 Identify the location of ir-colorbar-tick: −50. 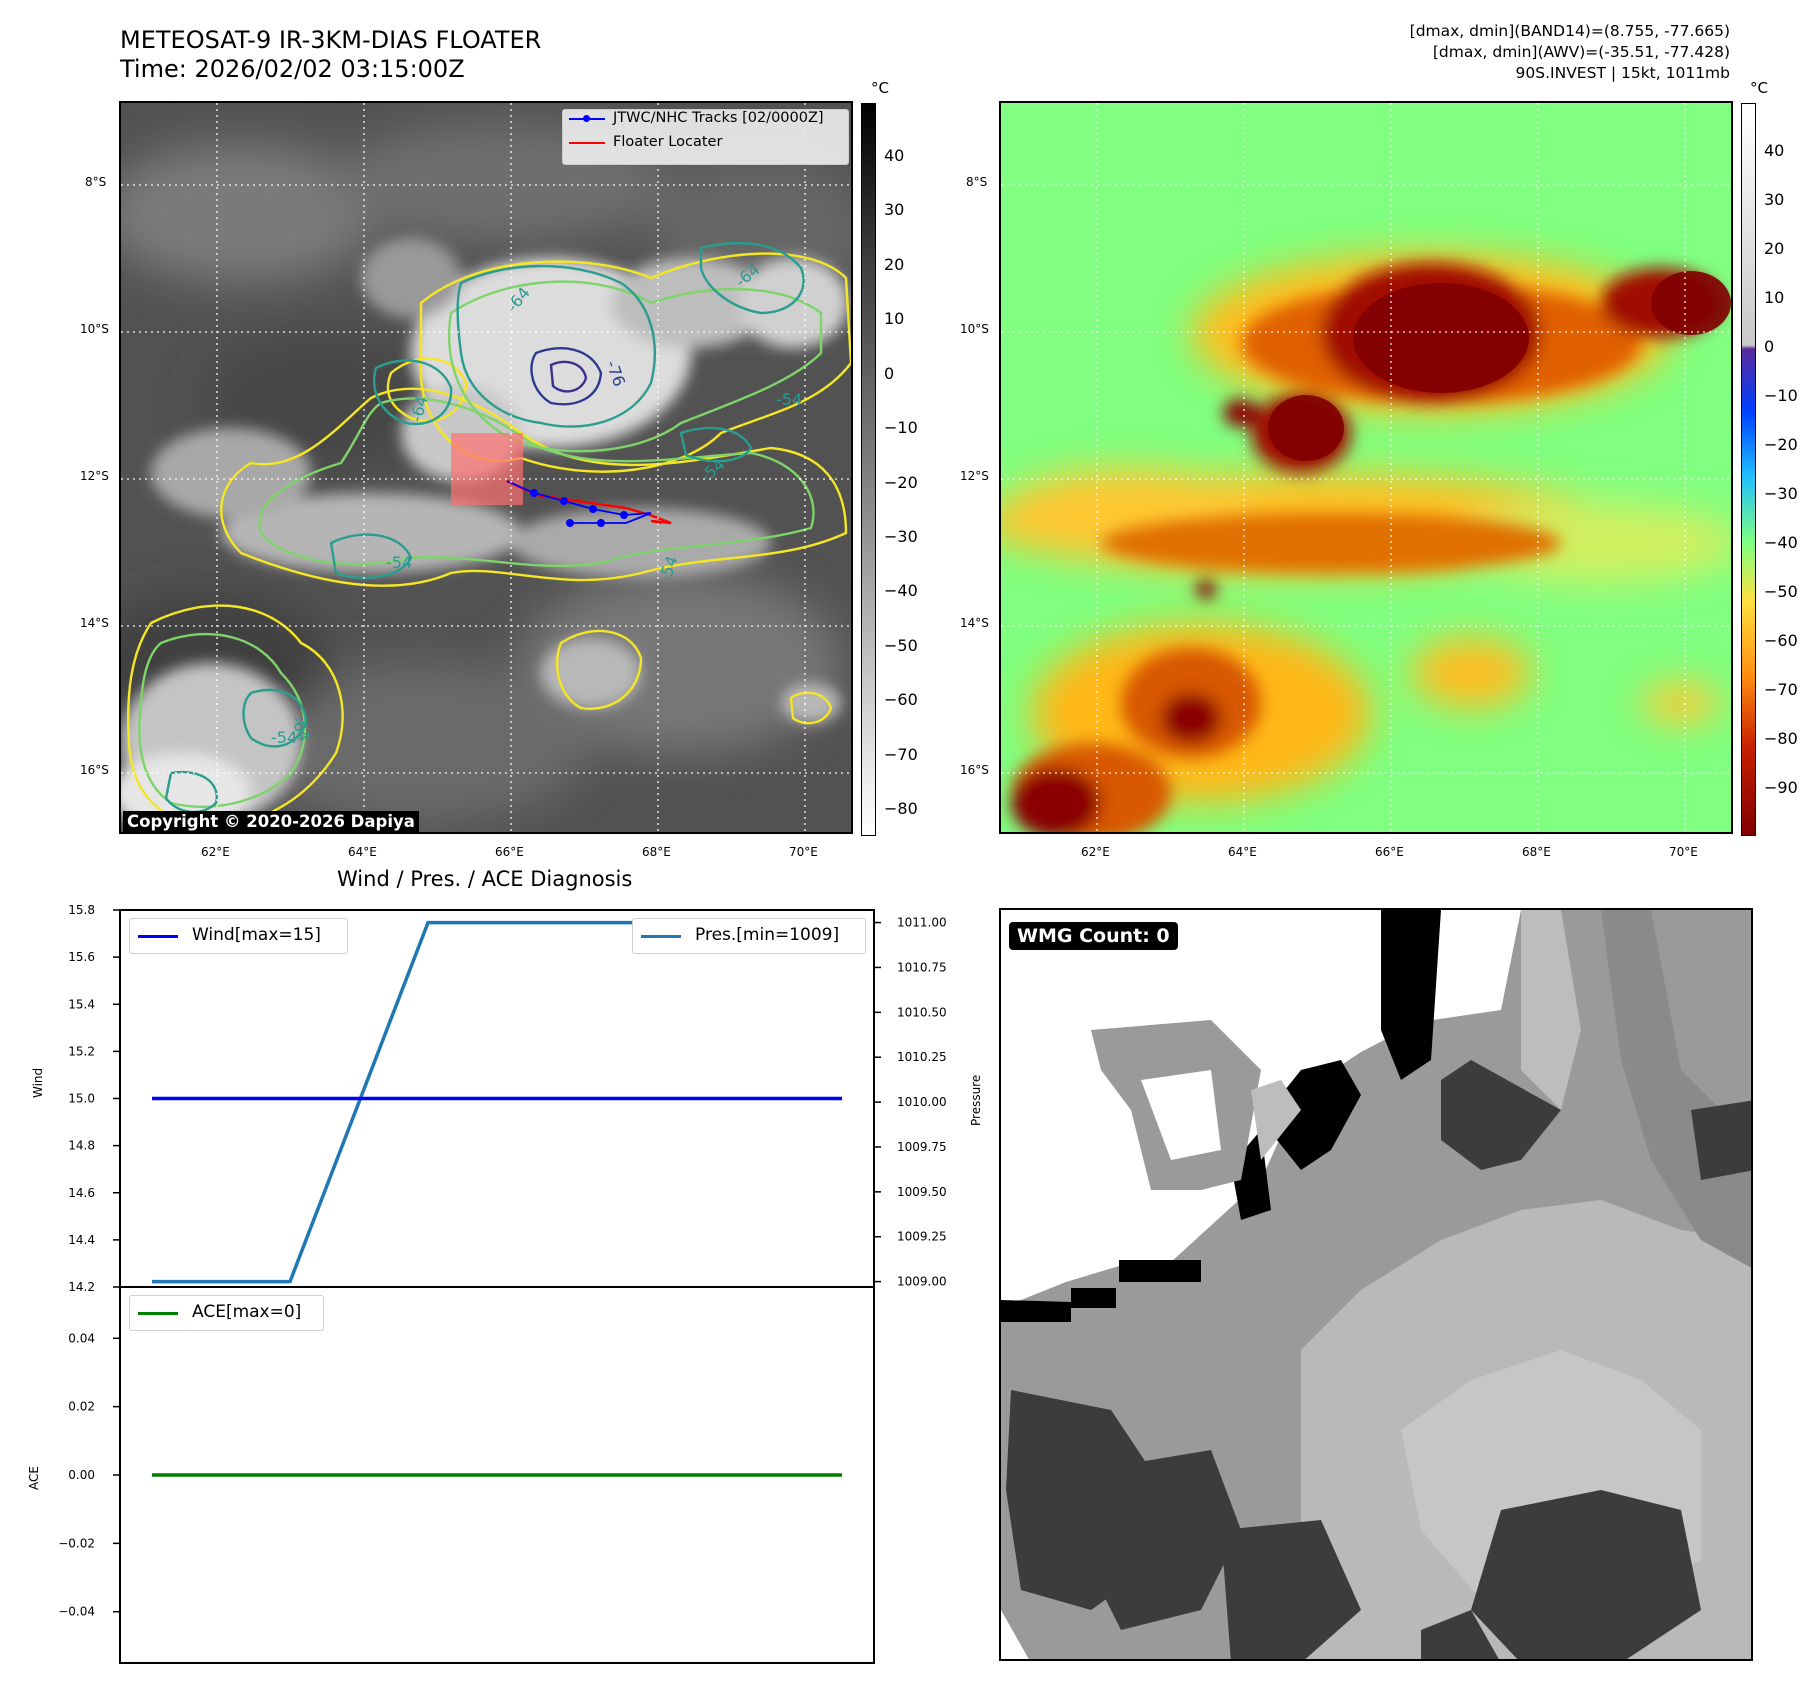
(901, 645).